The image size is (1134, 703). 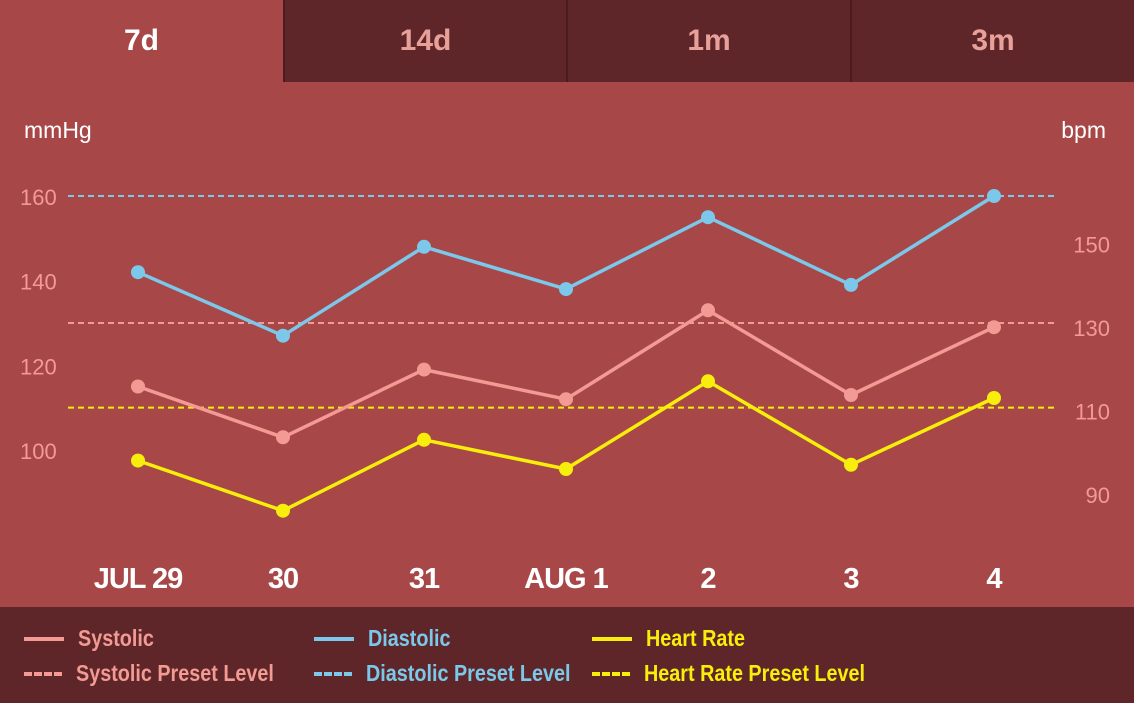 I want to click on tab-3m: 3m, so click(x=992, y=41).